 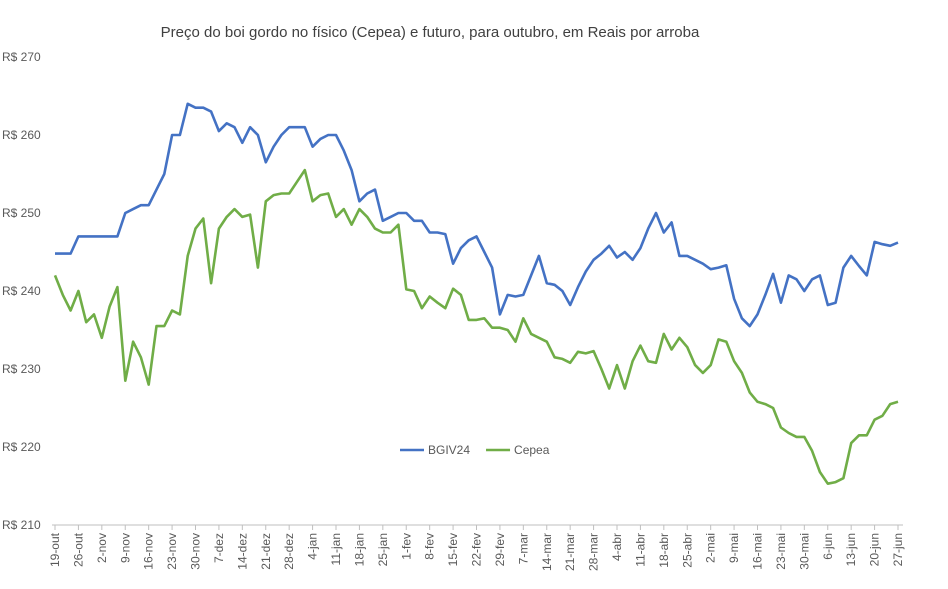 I want to click on x-tick-label: 28-dez, so click(x=289, y=551).